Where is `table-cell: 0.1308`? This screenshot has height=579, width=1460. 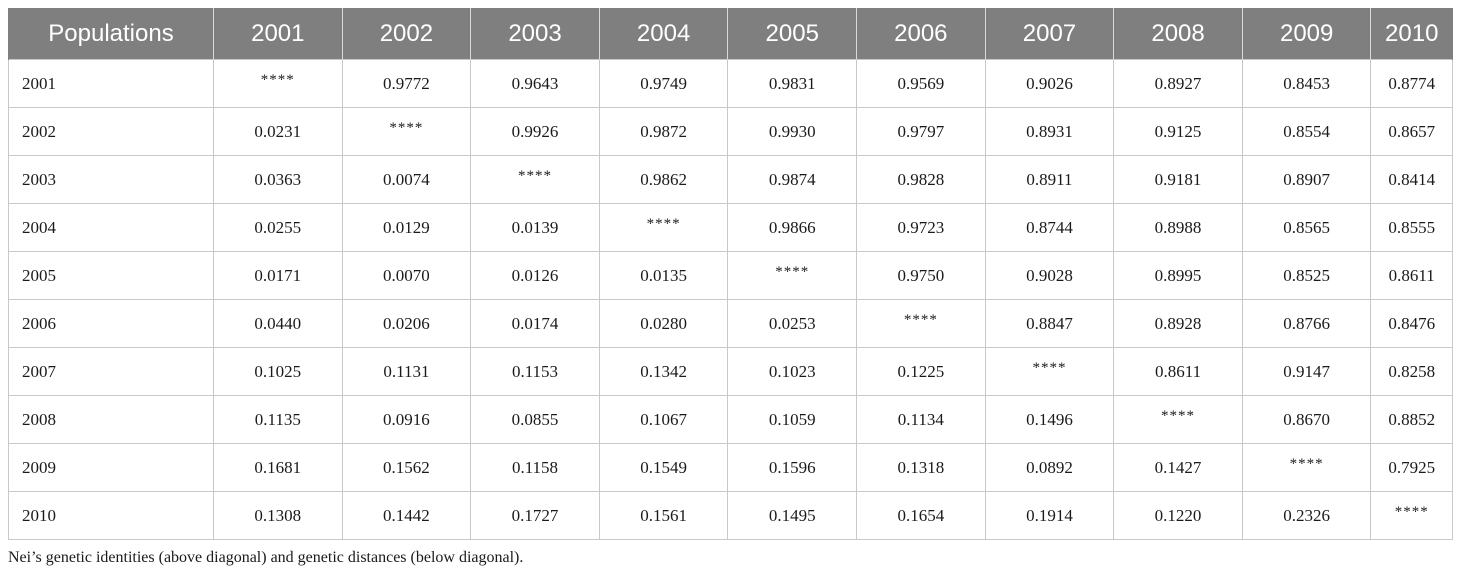
table-cell: 0.1308 is located at coordinates (277, 515).